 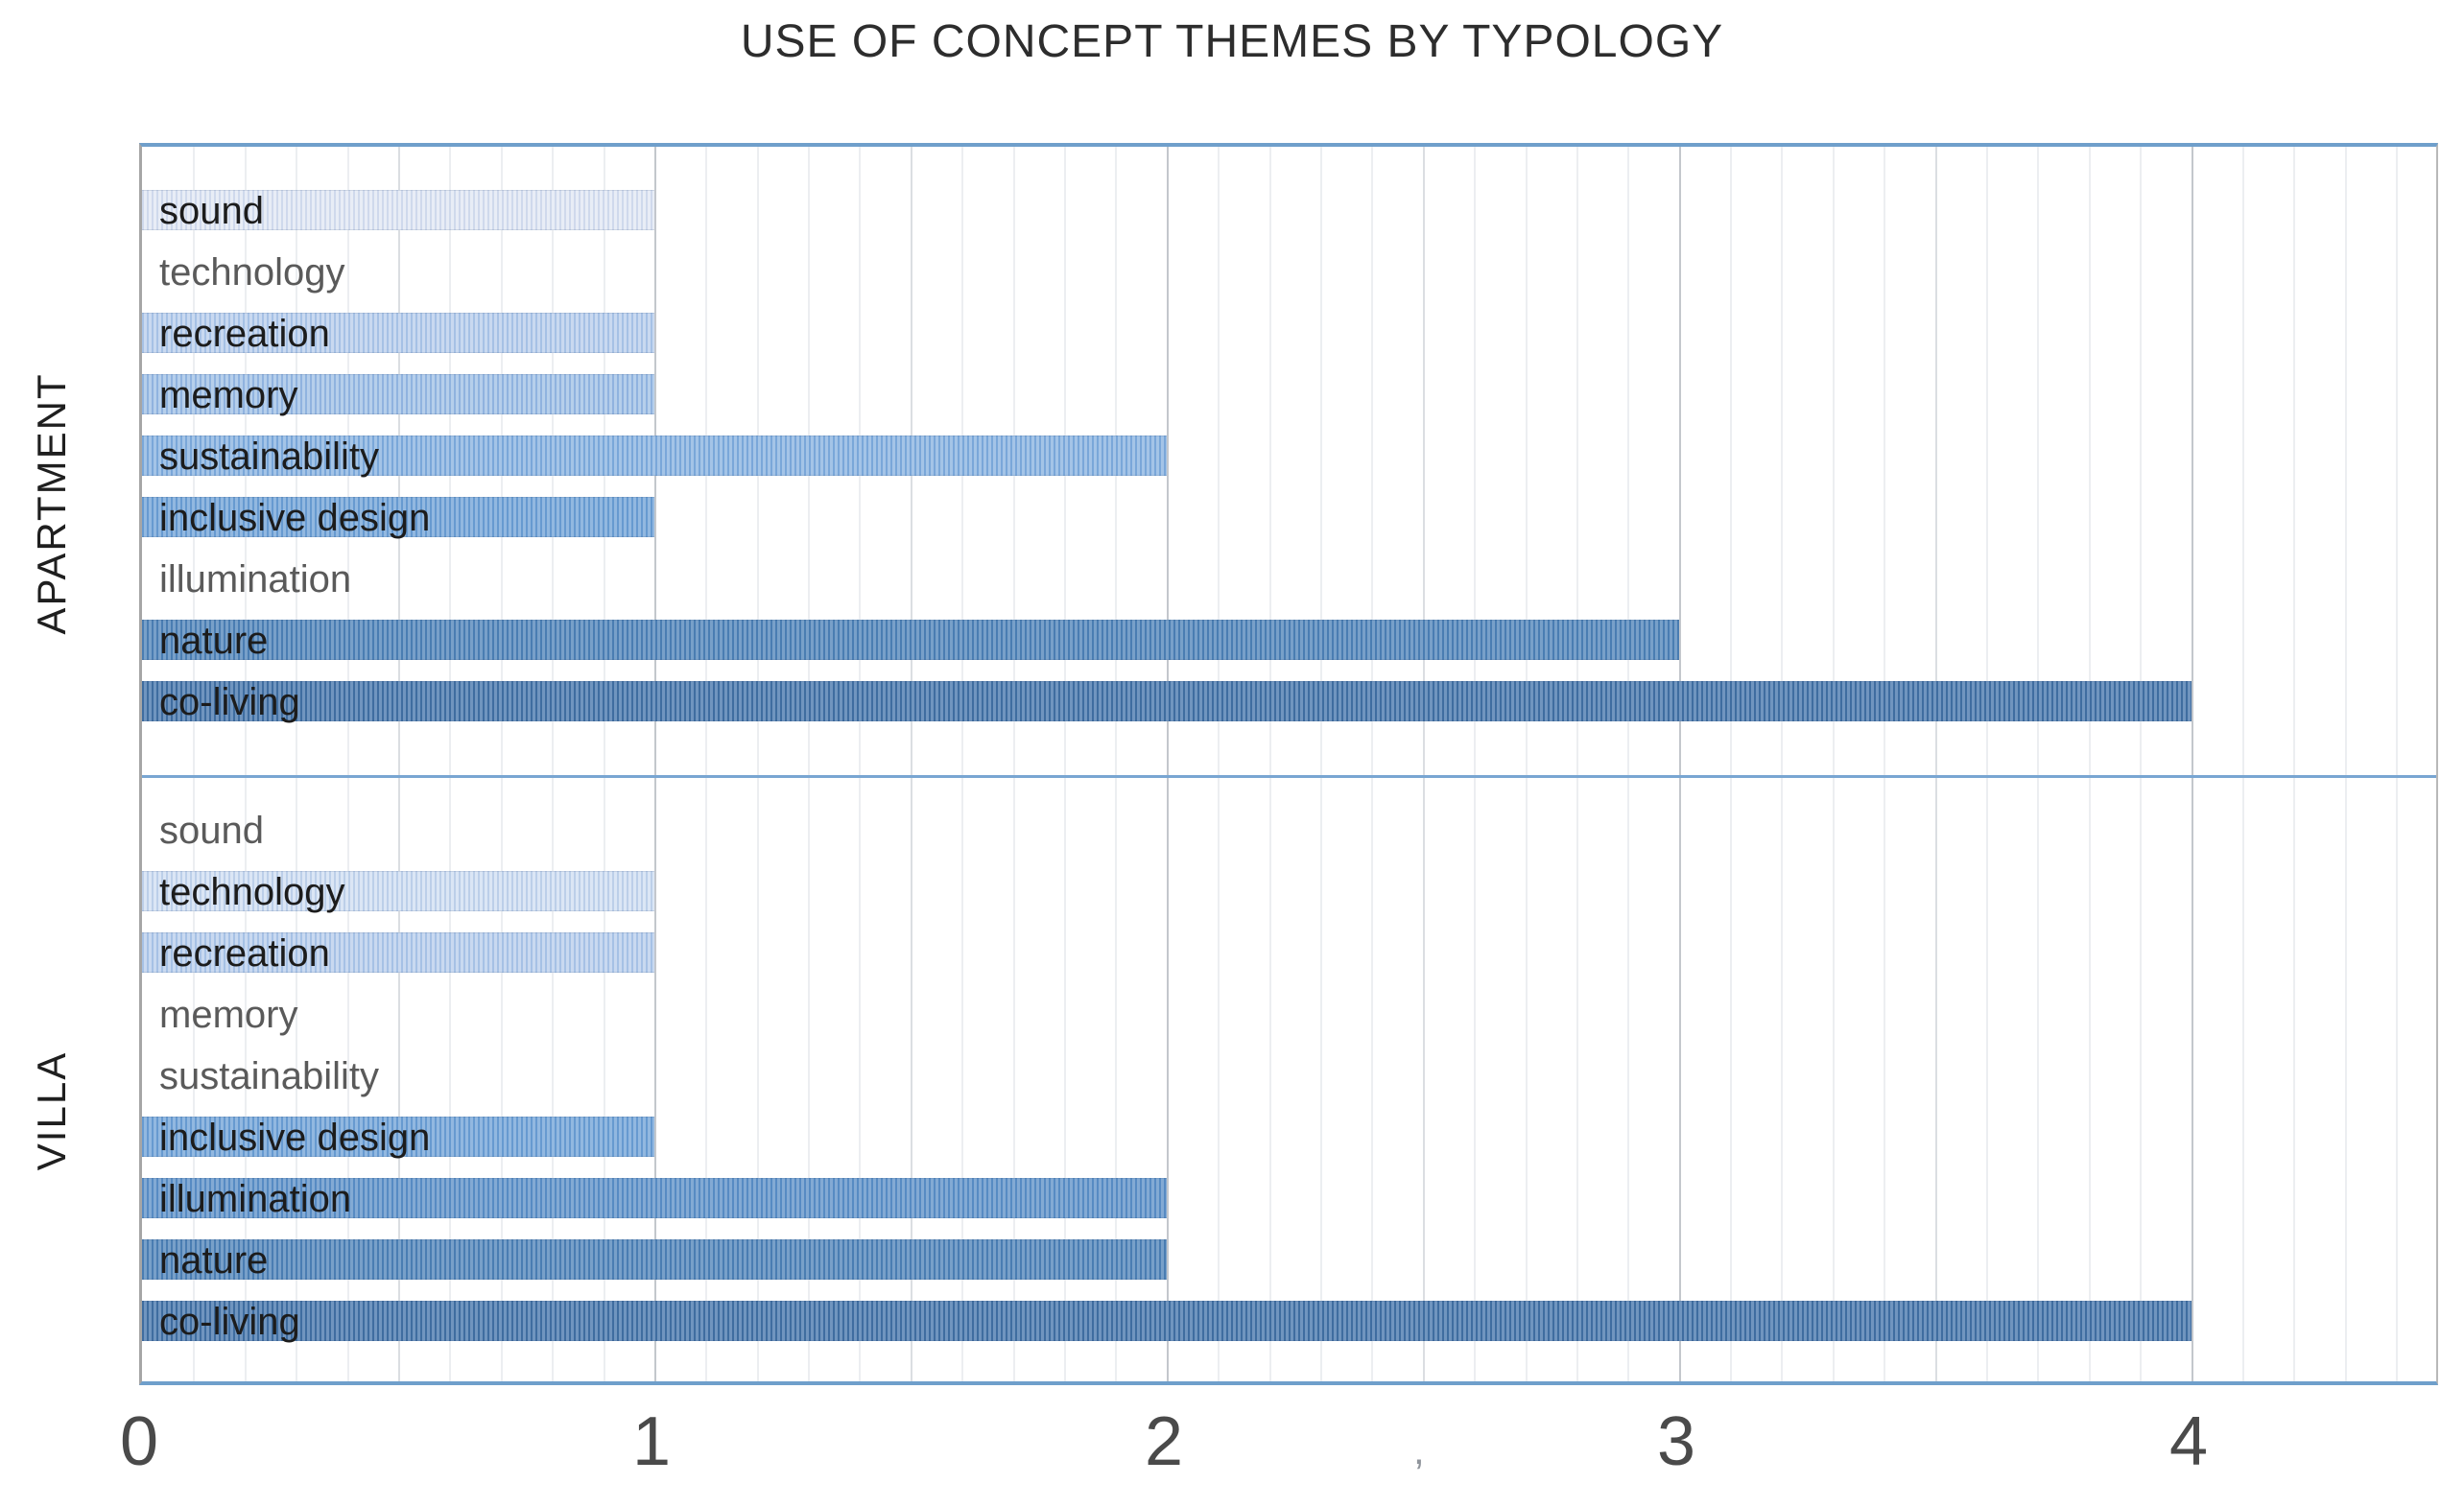 I want to click on bar-villa-technology, so click(x=398, y=891).